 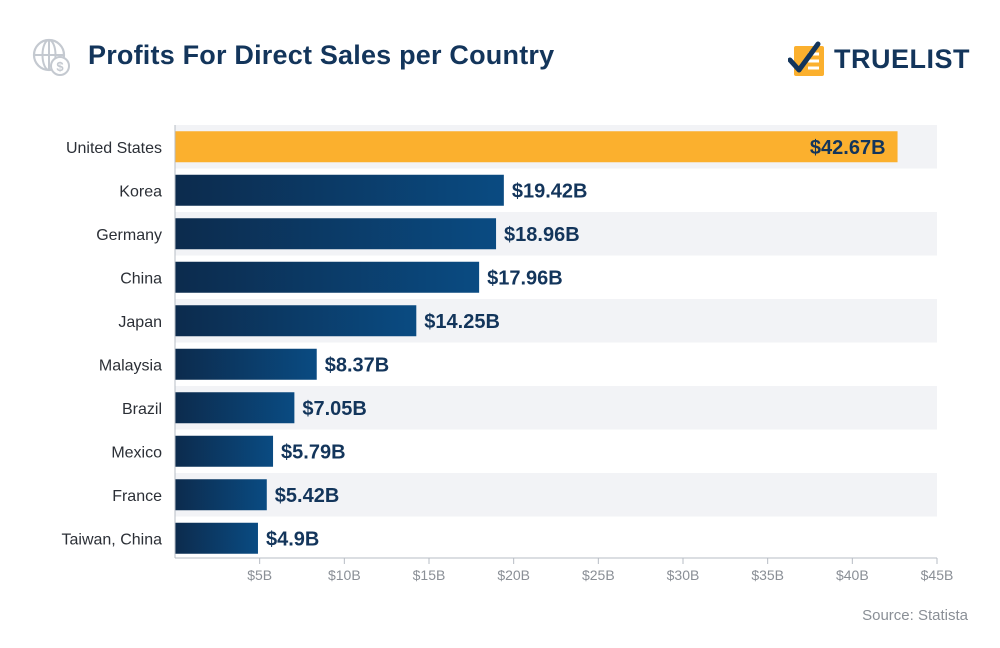 I want to click on x-tick-label: $35B, so click(x=767, y=575).